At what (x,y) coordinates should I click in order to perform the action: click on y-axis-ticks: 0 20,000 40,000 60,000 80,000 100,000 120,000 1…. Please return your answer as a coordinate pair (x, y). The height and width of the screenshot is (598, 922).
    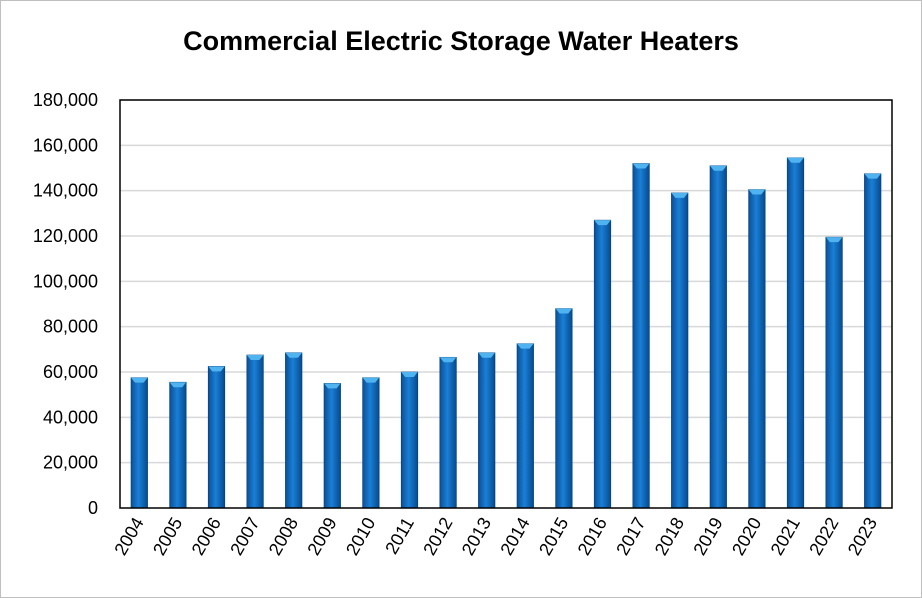
    Looking at the image, I should click on (65, 304).